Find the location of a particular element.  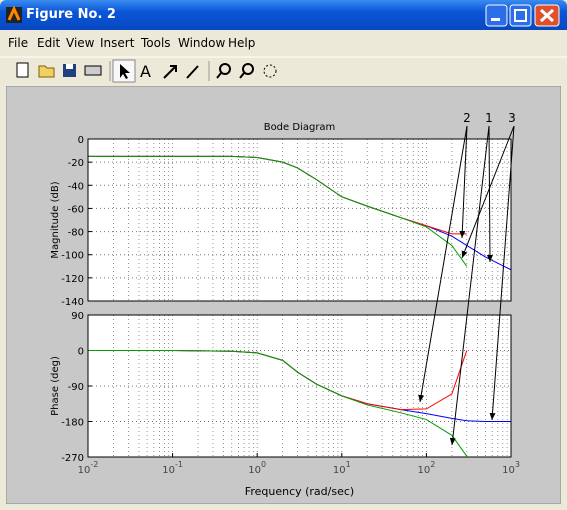

x-tick-label: 10² is located at coordinates (426, 468).